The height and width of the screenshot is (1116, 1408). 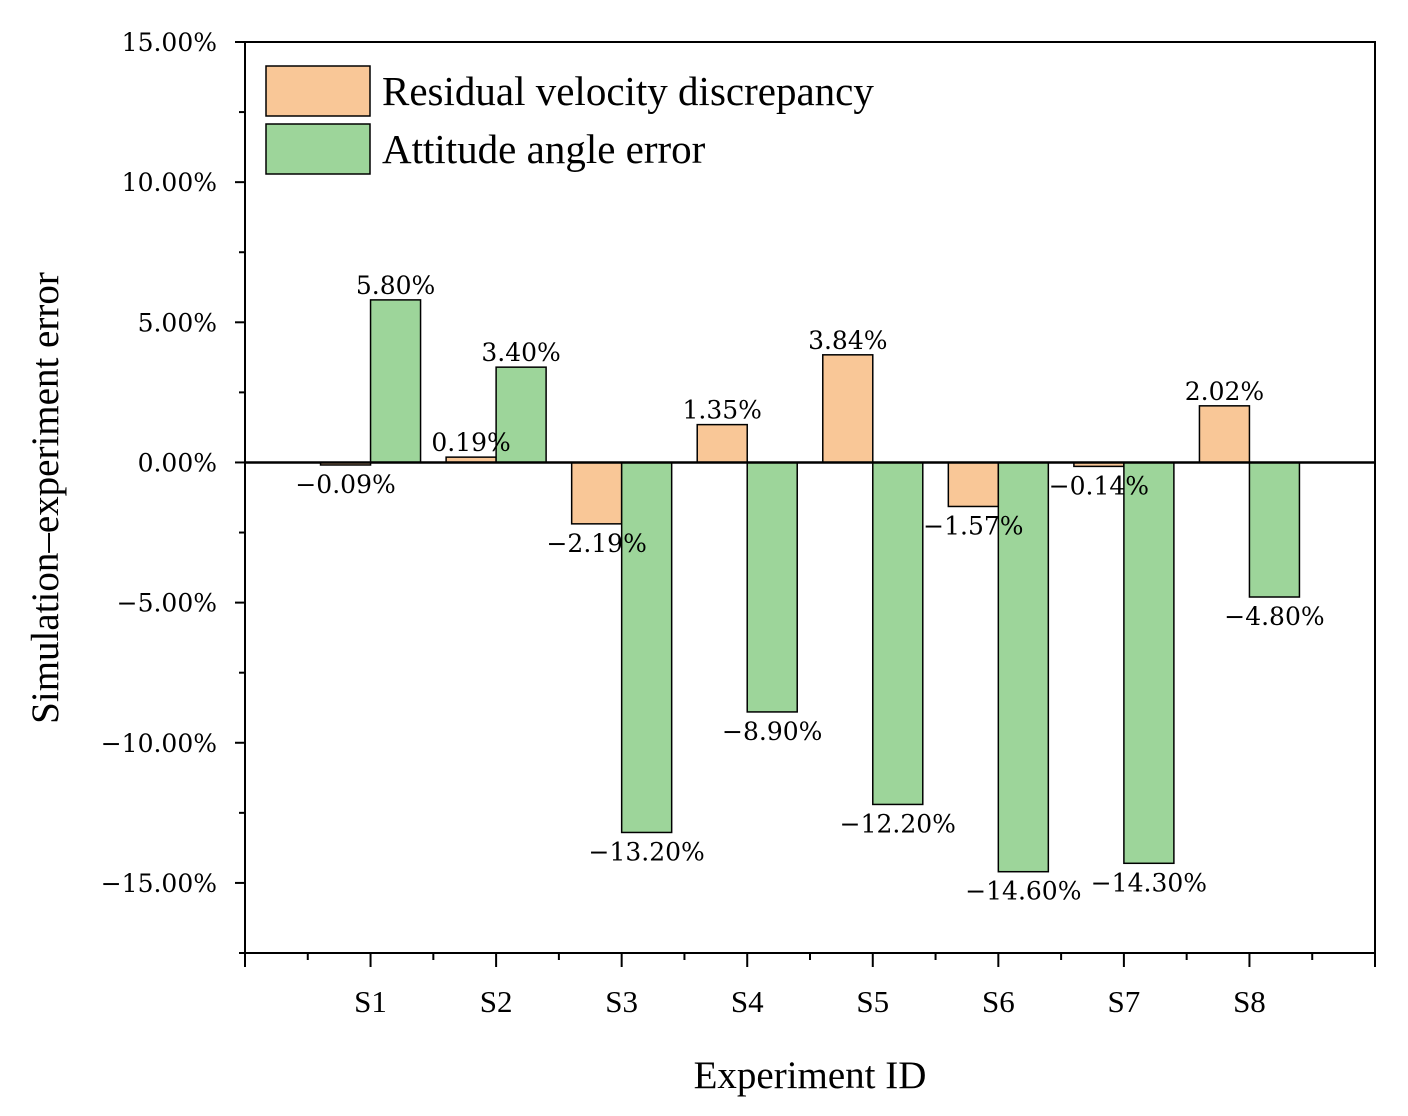 I want to click on x-category-label: S2, so click(x=496, y=1001).